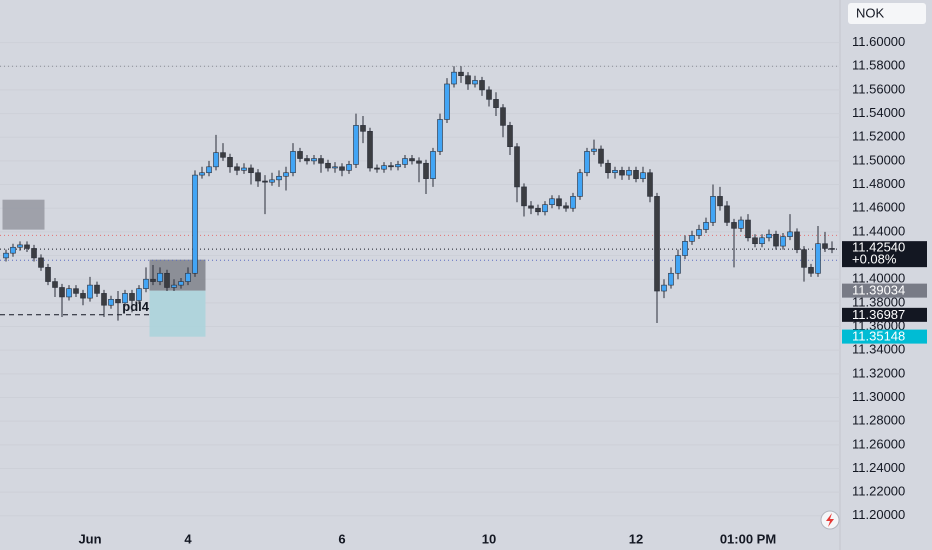 The width and height of the screenshot is (932, 550). I want to click on level-label: pdl4, so click(135, 306).